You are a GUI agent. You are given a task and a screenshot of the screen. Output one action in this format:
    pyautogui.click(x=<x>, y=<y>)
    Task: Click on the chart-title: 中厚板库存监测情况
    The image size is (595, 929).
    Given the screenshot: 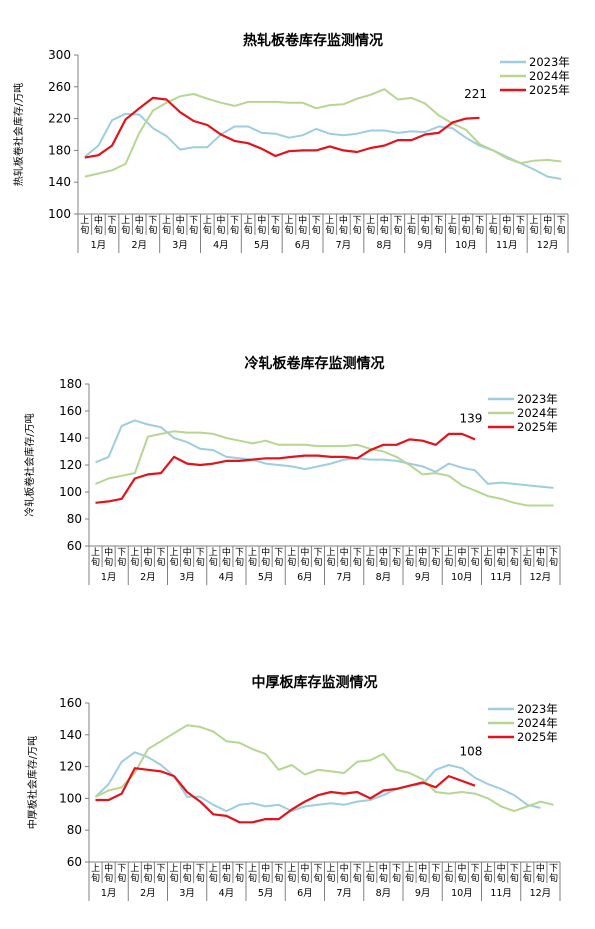 What is the action you would take?
    pyautogui.click(x=315, y=682)
    